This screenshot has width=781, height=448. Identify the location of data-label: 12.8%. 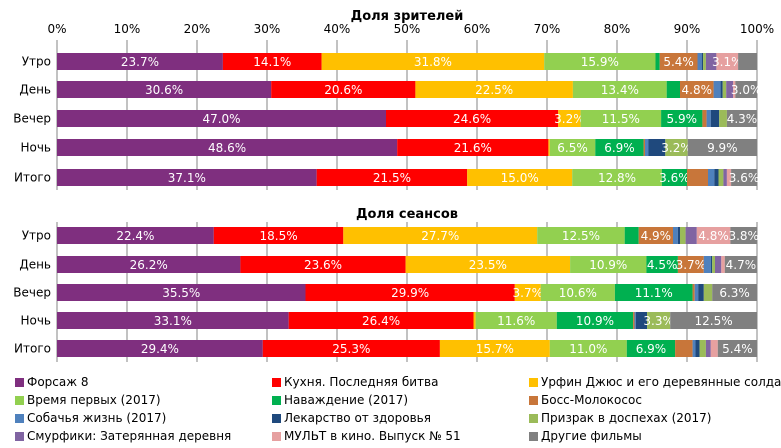
(617, 178).